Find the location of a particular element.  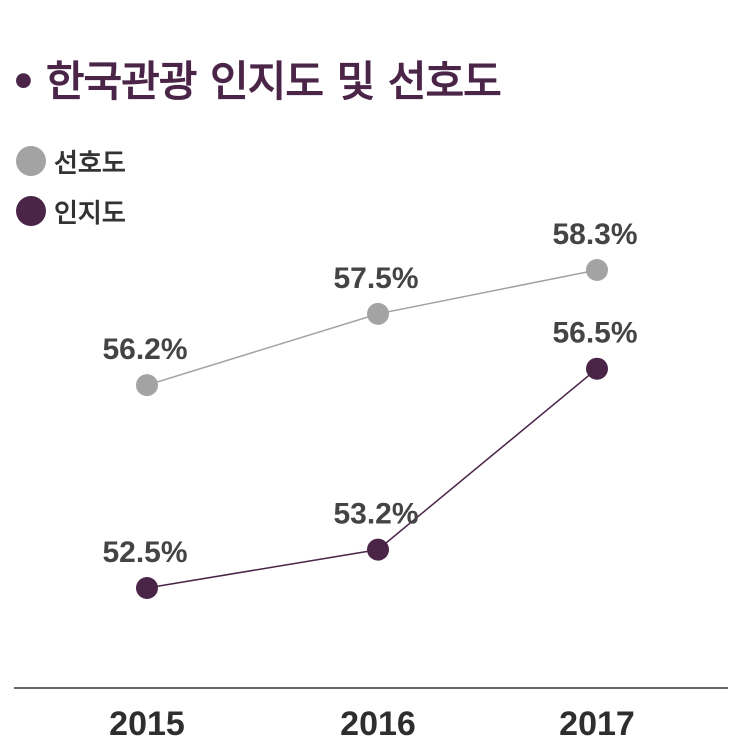

legend-dot-preference is located at coordinates (31, 161).